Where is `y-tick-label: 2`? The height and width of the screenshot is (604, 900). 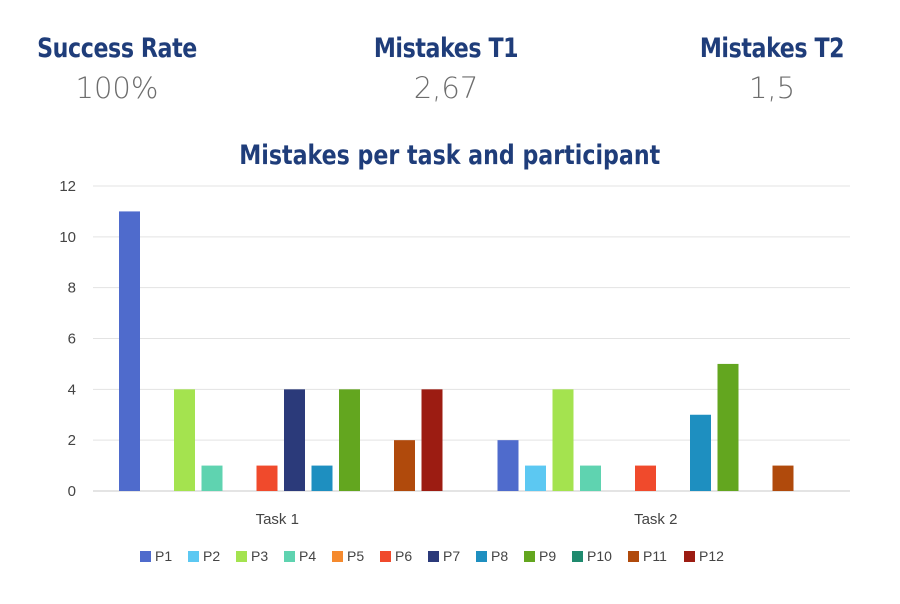 y-tick-label: 2 is located at coordinates (72, 440).